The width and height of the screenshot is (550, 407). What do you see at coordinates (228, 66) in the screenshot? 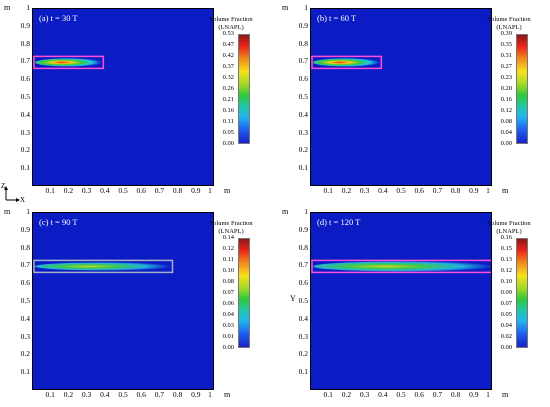
I see `colorbar-tick: 0.37` at bounding box center [228, 66].